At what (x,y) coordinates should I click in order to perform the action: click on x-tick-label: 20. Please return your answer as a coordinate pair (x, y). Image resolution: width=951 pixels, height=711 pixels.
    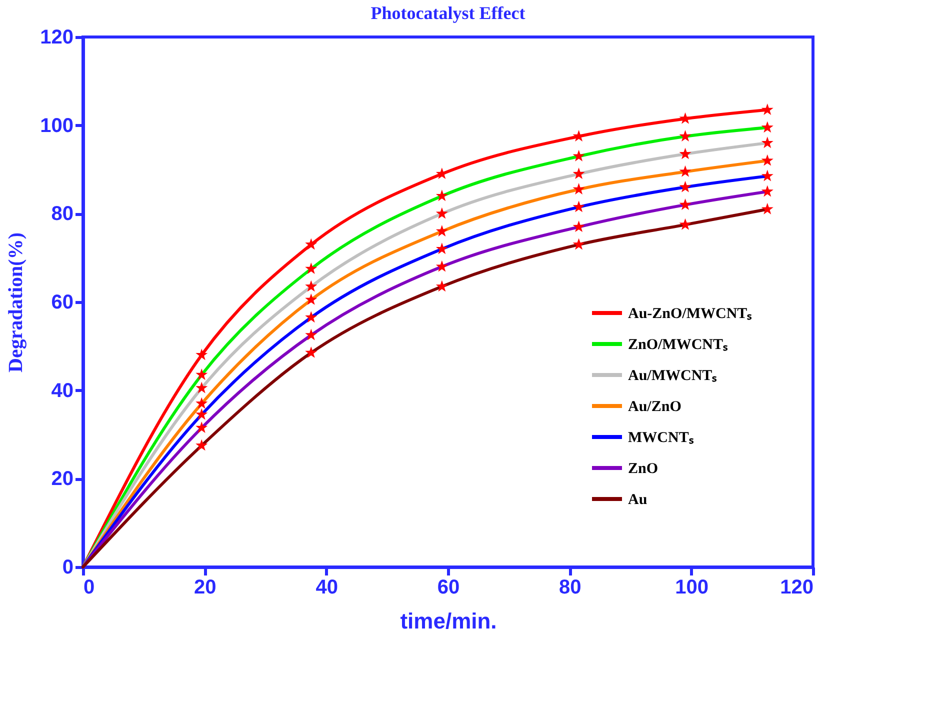
    Looking at the image, I should click on (205, 587).